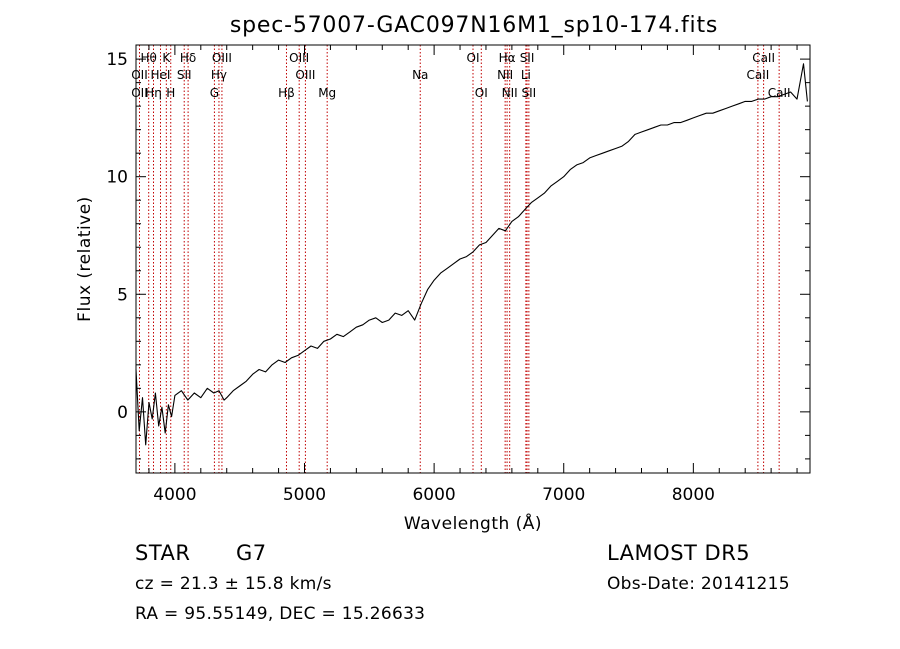  Describe the element at coordinates (219, 75) in the screenshot. I see `line-label: Hγ` at that location.